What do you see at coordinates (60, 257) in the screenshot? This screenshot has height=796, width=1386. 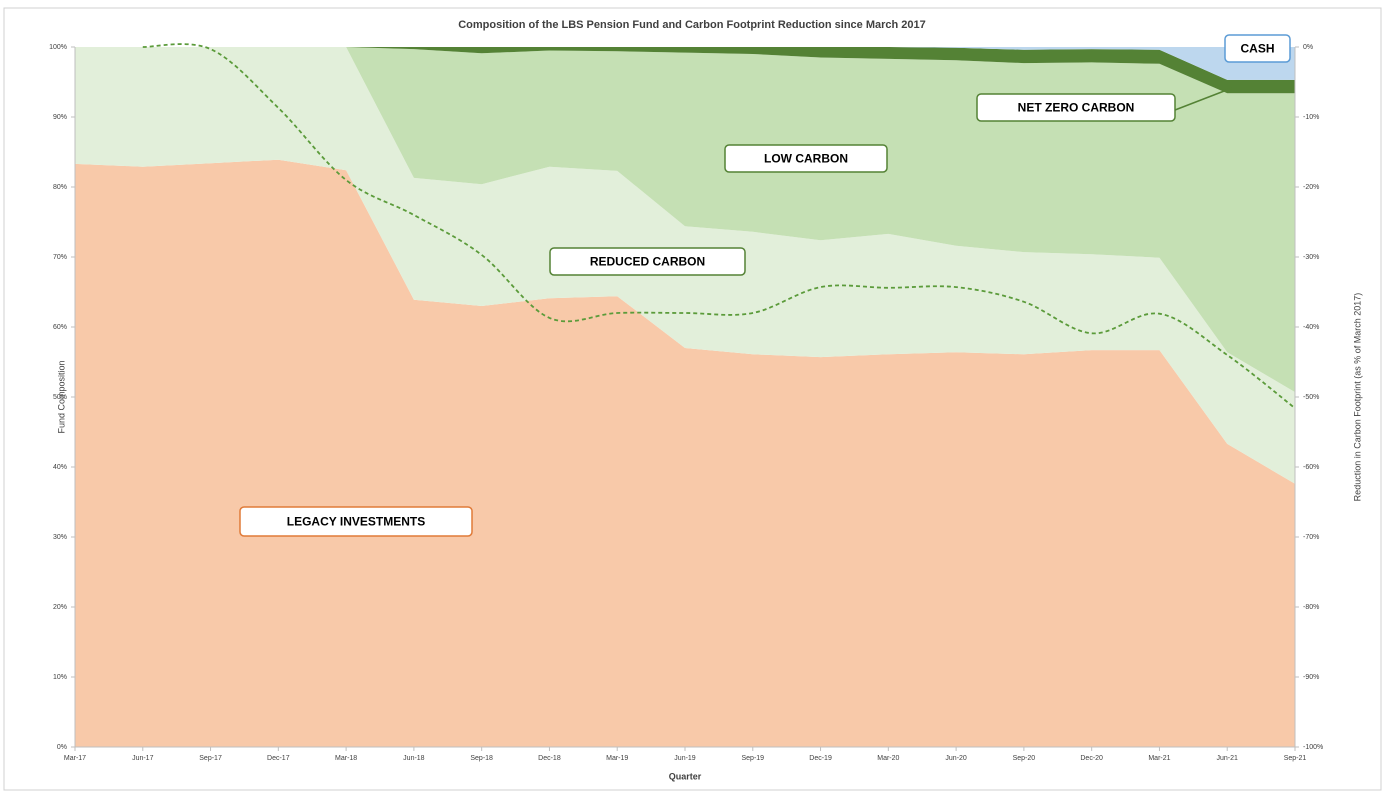 I see `y-tick-label: 70%` at bounding box center [60, 257].